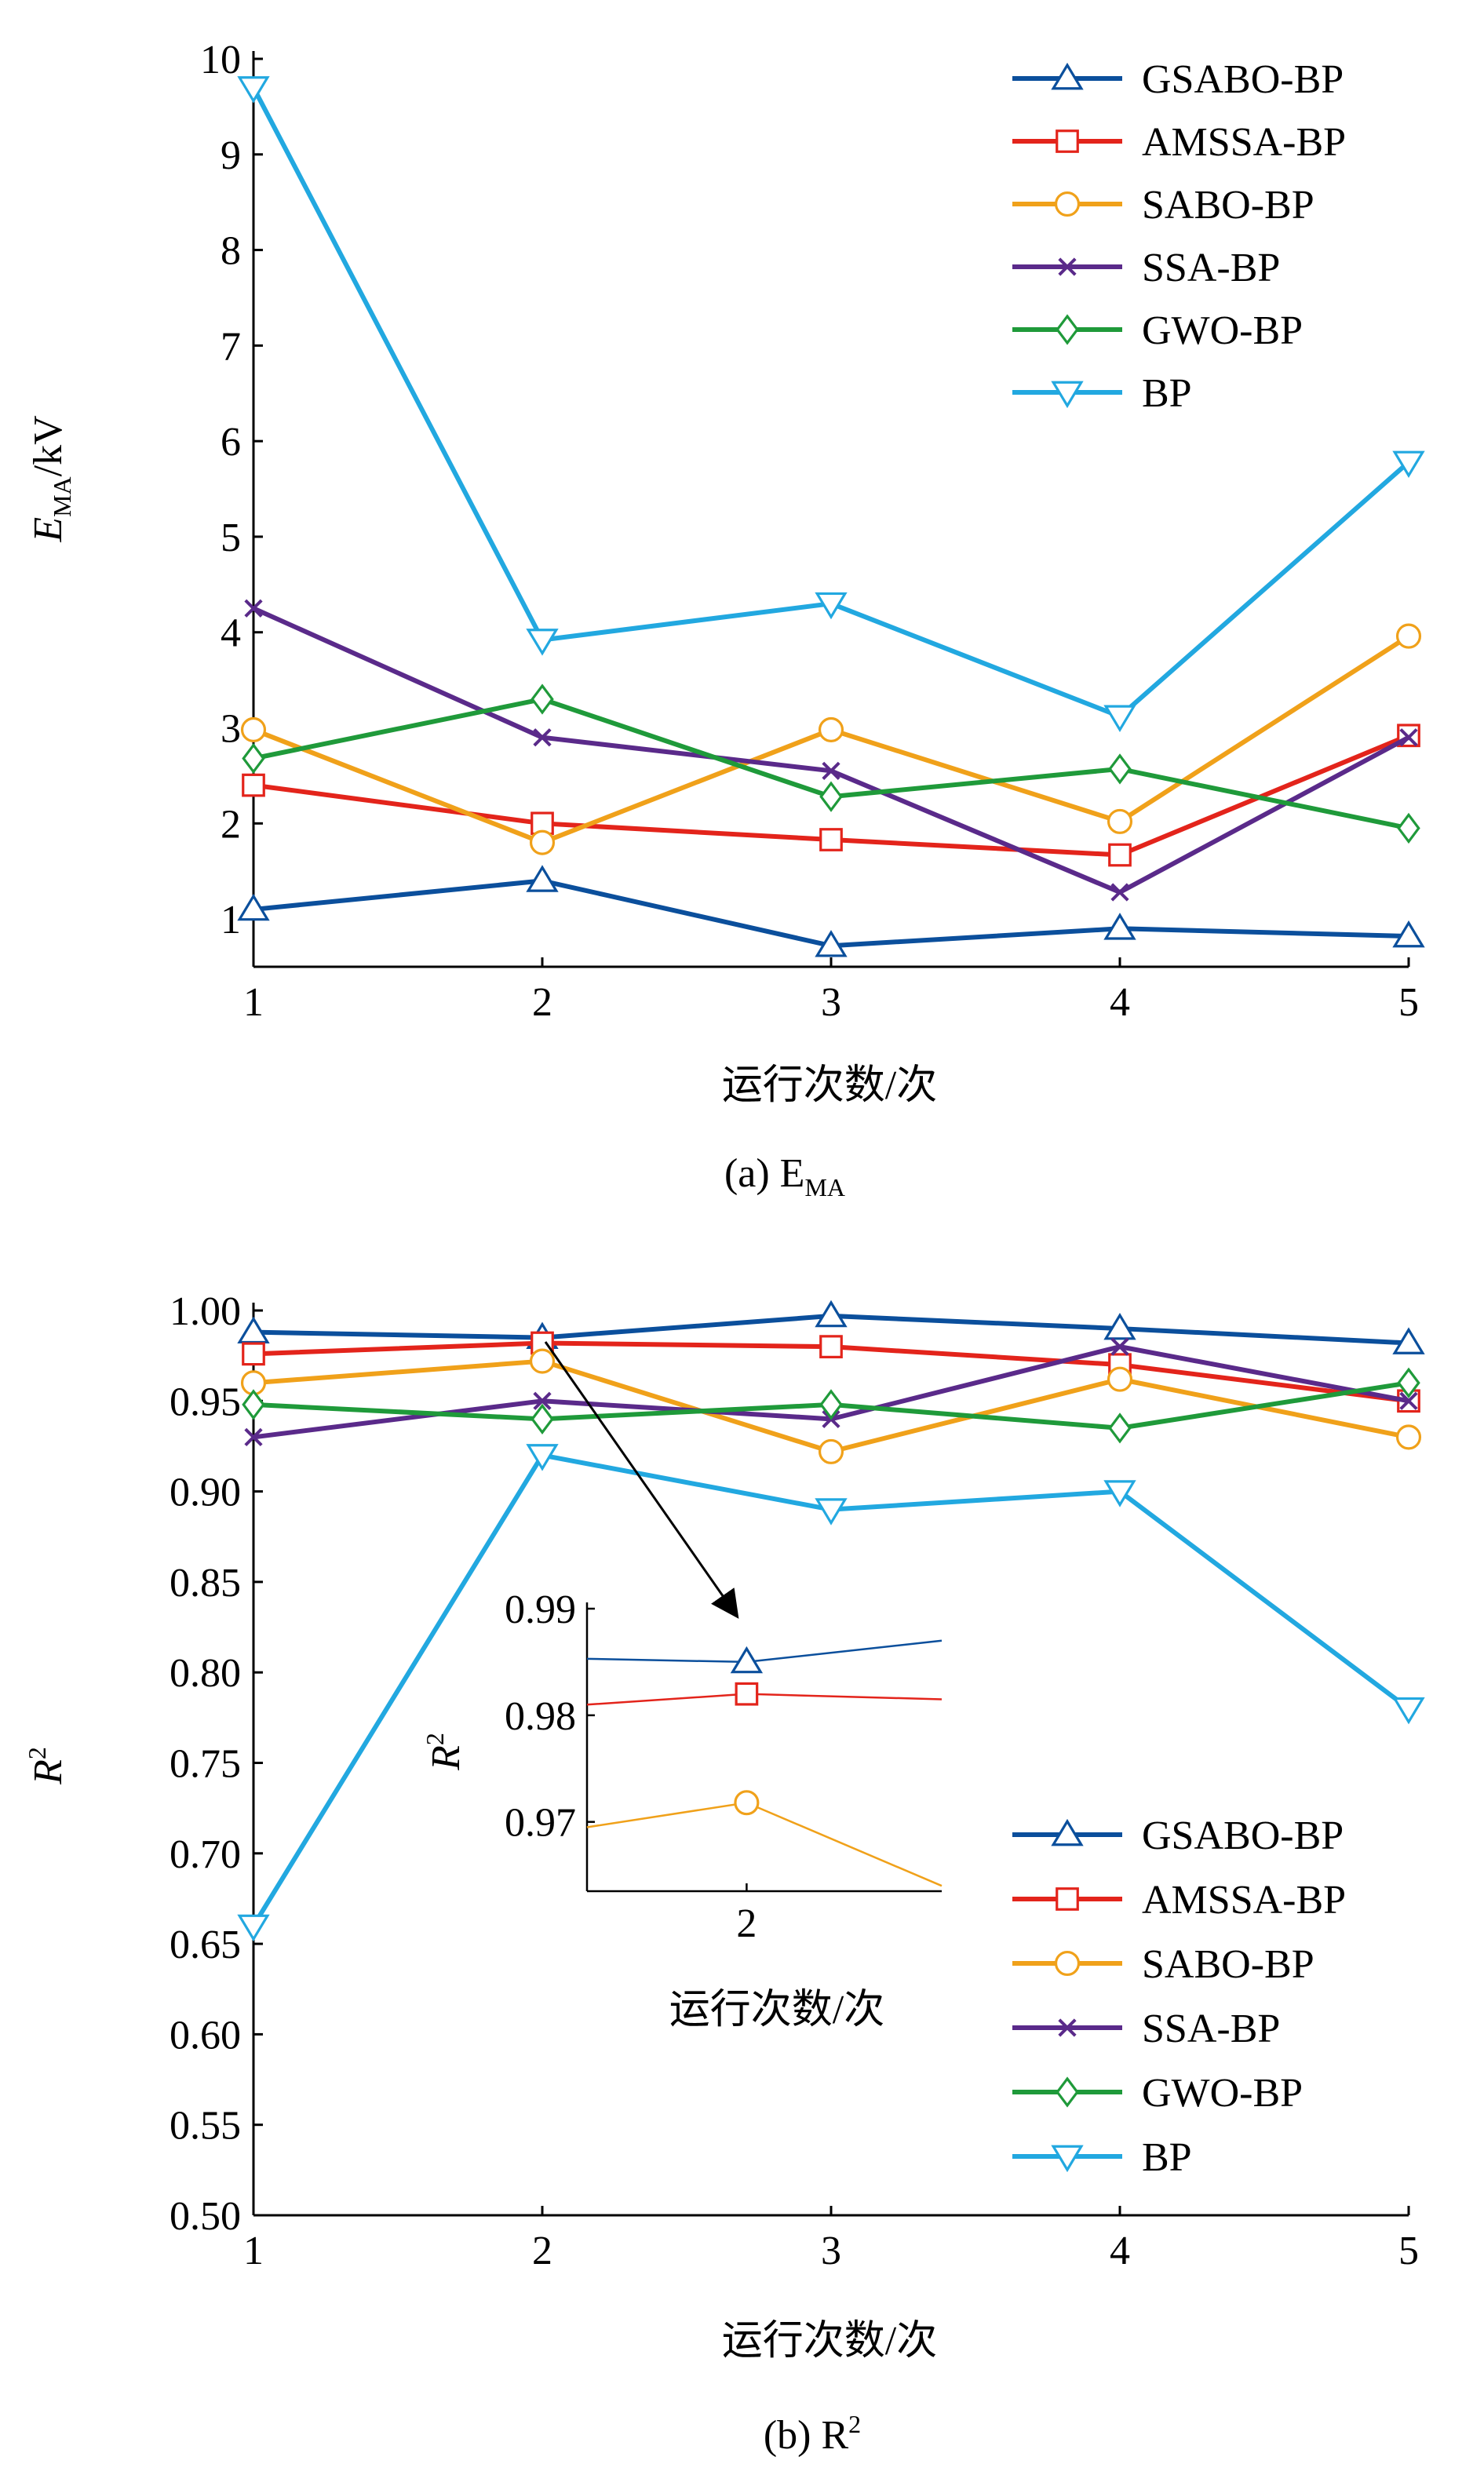  I want to click on zoom-arrow, so click(641, 1480).